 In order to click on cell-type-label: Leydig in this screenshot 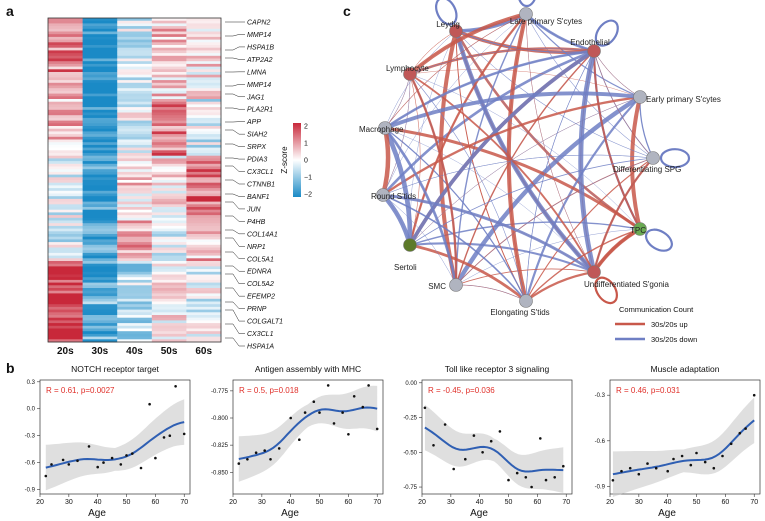, I will do `click(448, 24)`.